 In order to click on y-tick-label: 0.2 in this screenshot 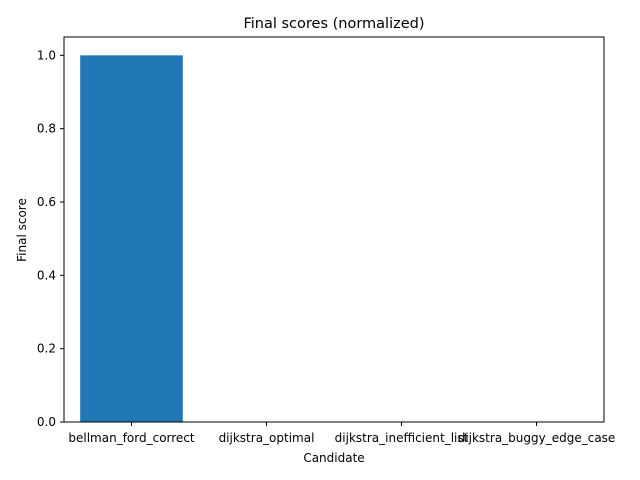, I will do `click(46, 349)`.